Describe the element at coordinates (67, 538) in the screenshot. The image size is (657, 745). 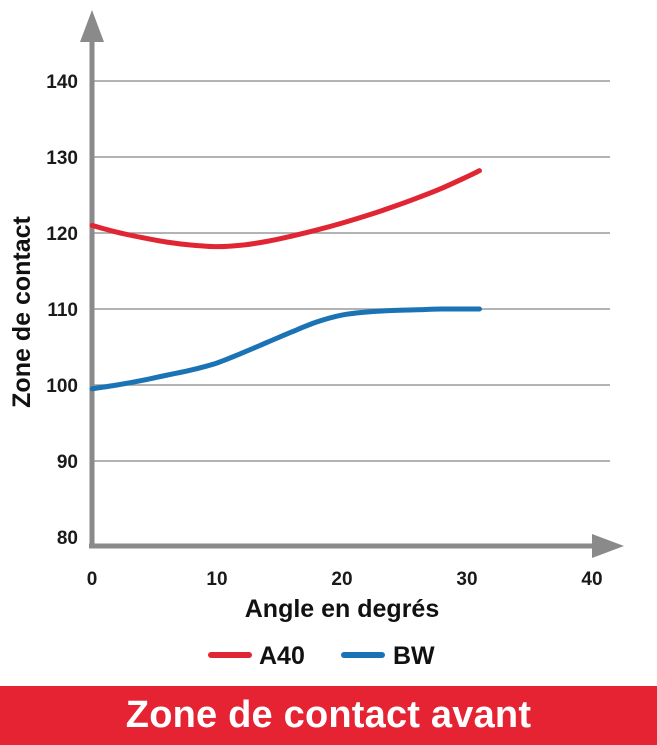
I see `y-tick-label-80: 80` at that location.